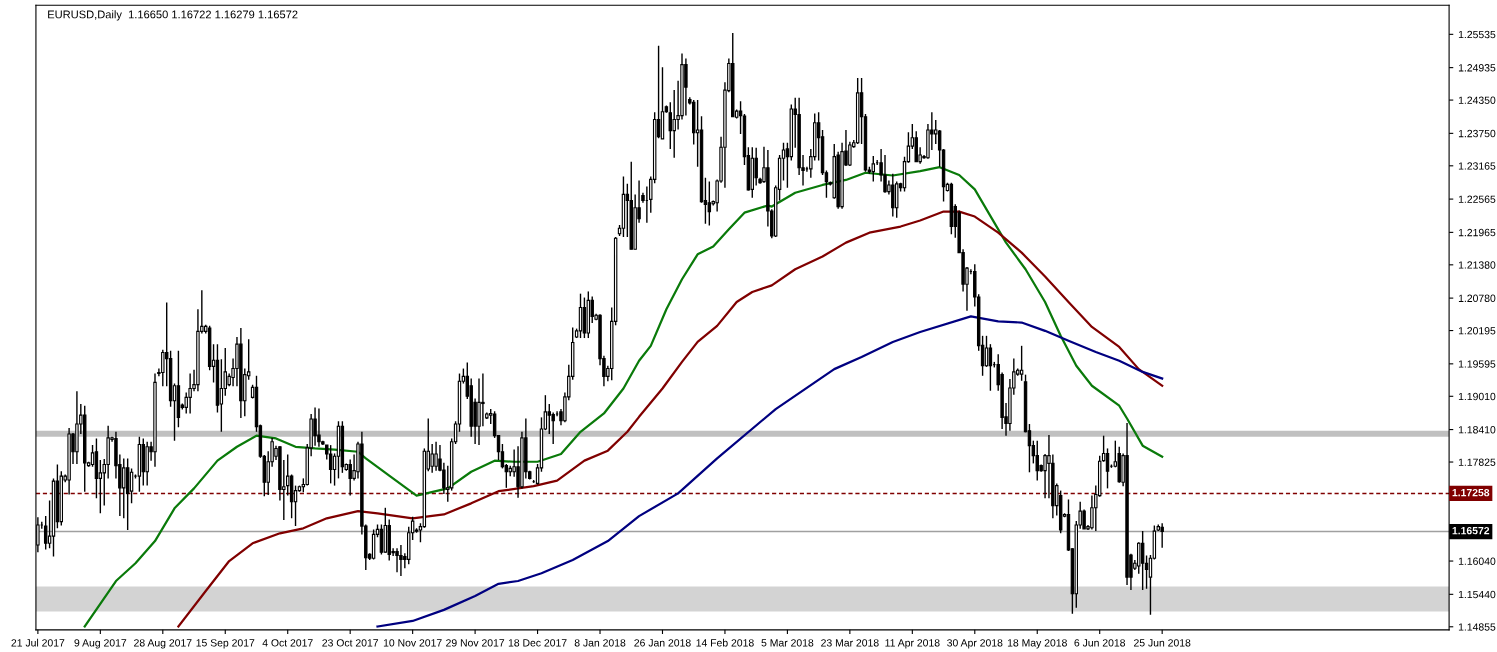  Describe the element at coordinates (1100, 643) in the screenshot. I see `x-tick-label: 6 Jun 2018` at that location.